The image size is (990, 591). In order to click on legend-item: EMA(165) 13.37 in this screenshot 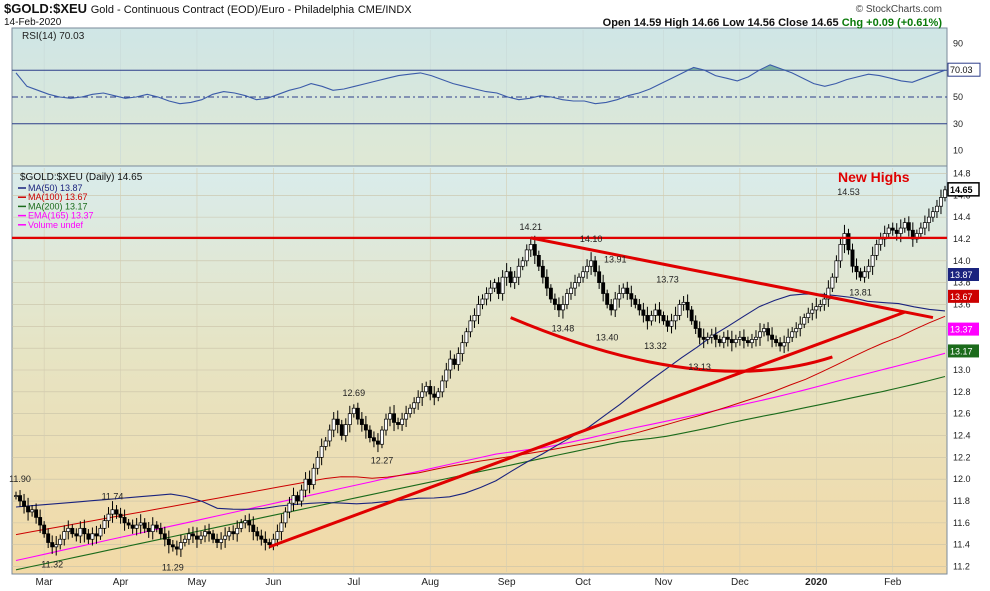, I will do `click(61, 216)`.